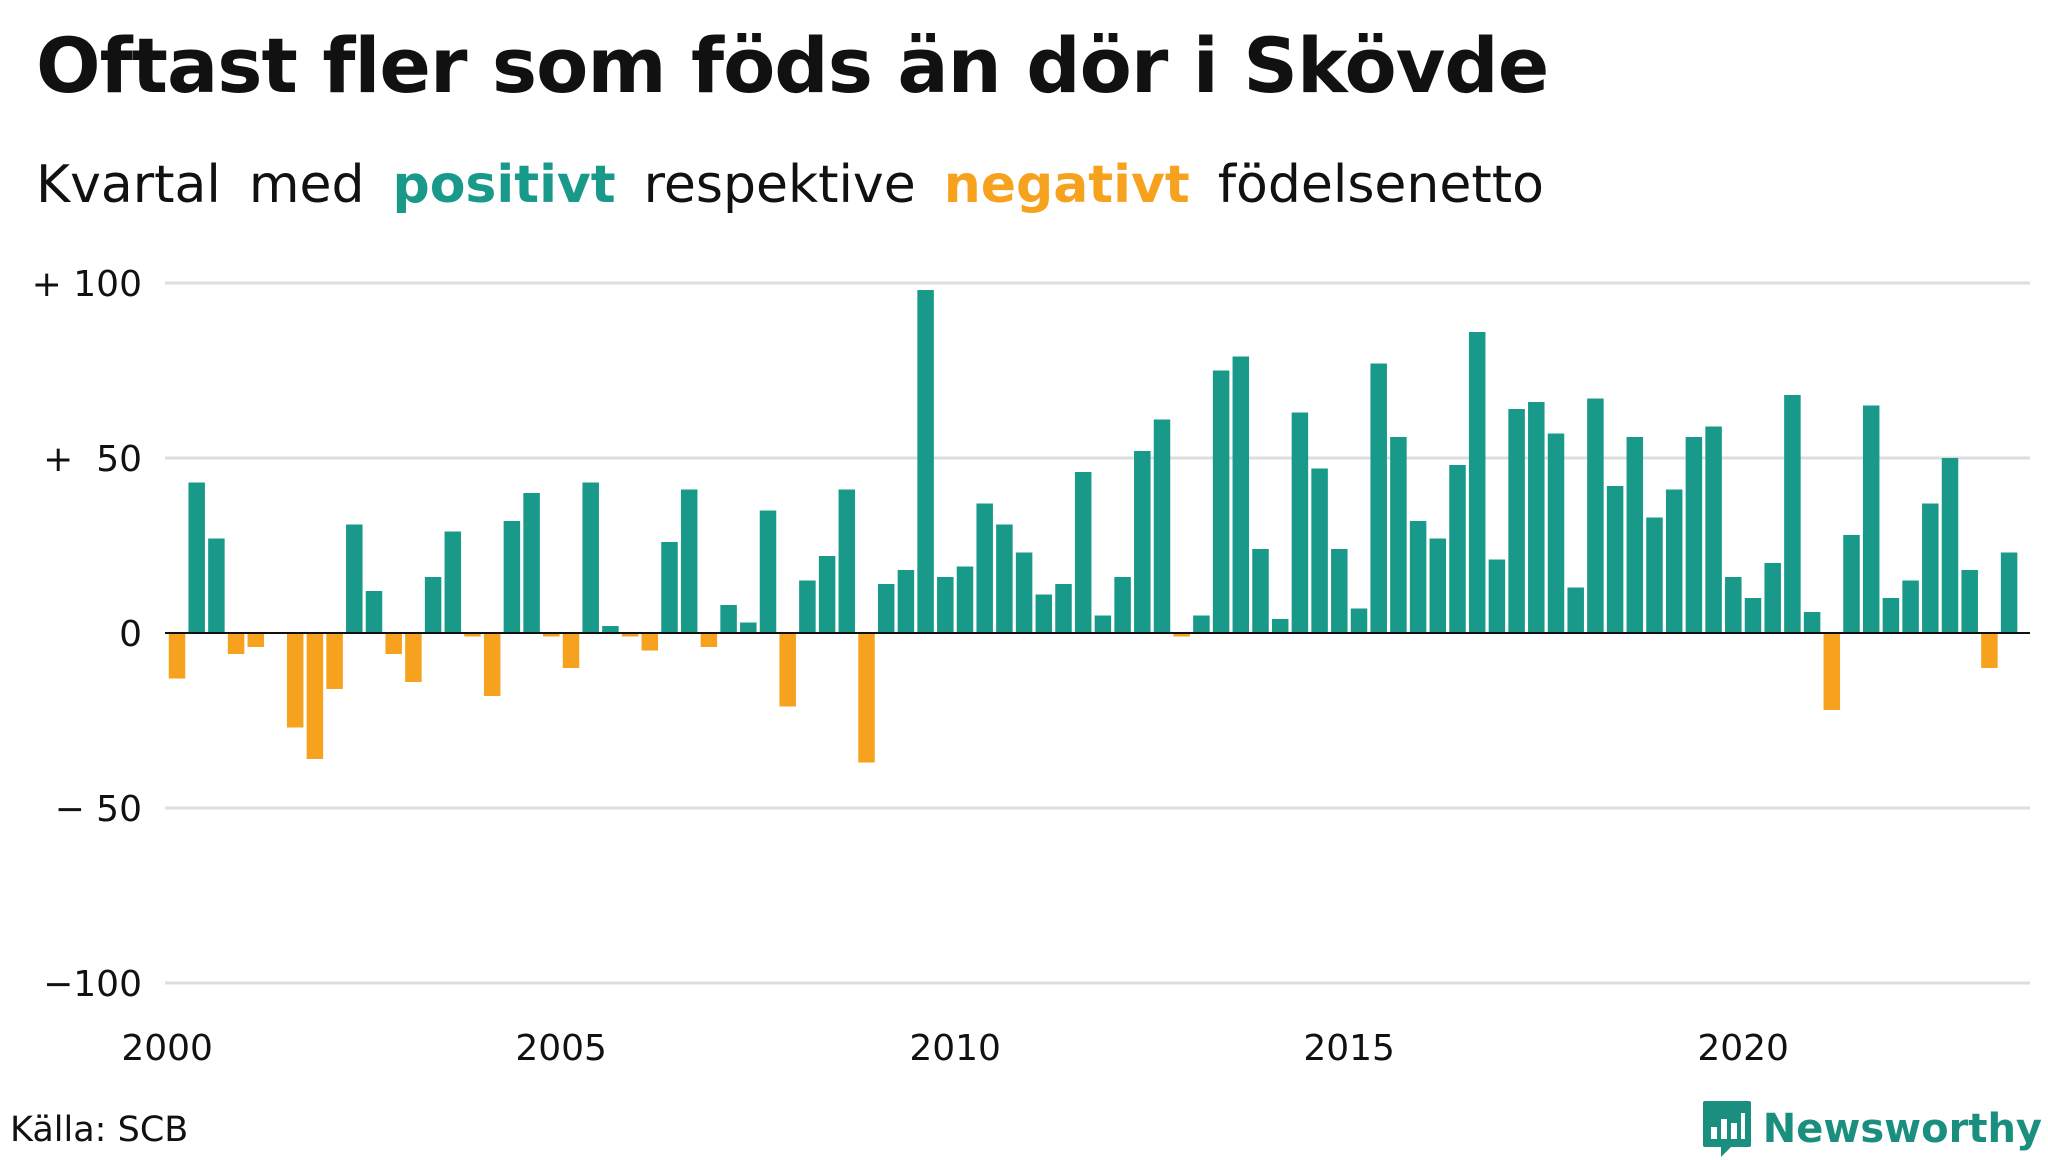 This screenshot has height=1160, width=2048. What do you see at coordinates (87, 634) in the screenshot?
I see `y-axis-tick-labels: + 100 + 50 0 − 50 −100` at bounding box center [87, 634].